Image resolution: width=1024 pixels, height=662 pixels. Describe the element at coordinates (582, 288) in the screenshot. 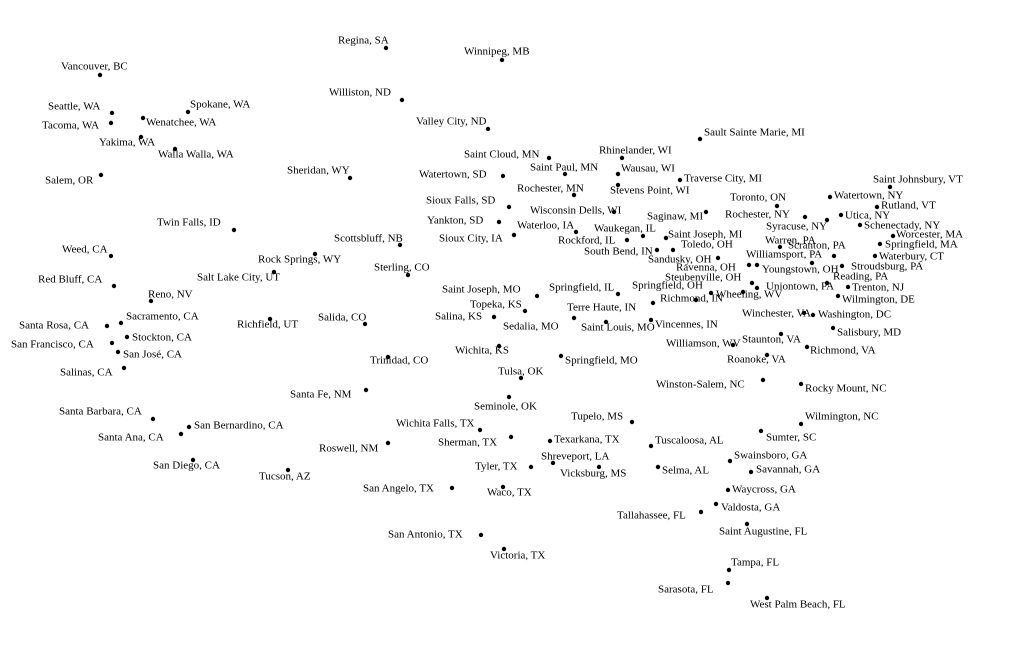

I see `city-label: Springfield, IL` at that location.